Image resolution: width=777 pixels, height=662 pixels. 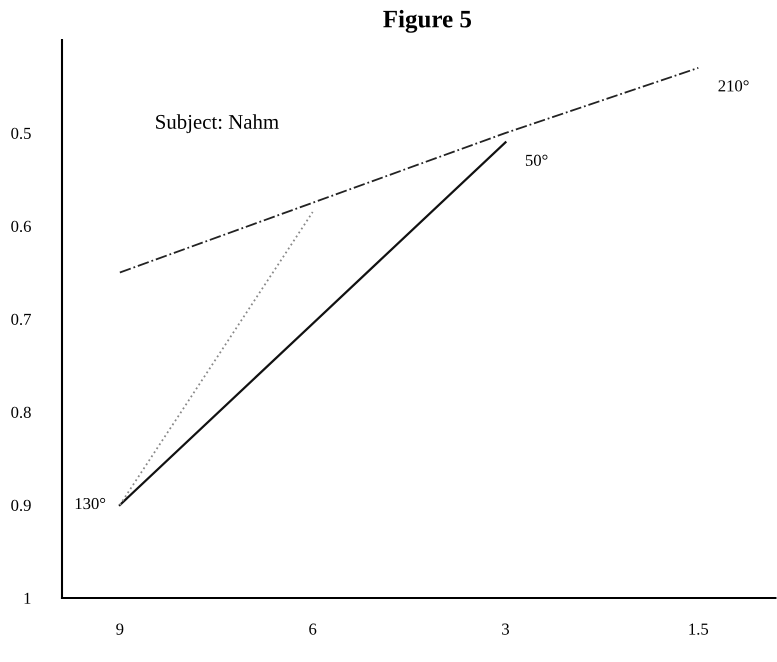 I want to click on x-tick-label: 9, so click(x=120, y=629).